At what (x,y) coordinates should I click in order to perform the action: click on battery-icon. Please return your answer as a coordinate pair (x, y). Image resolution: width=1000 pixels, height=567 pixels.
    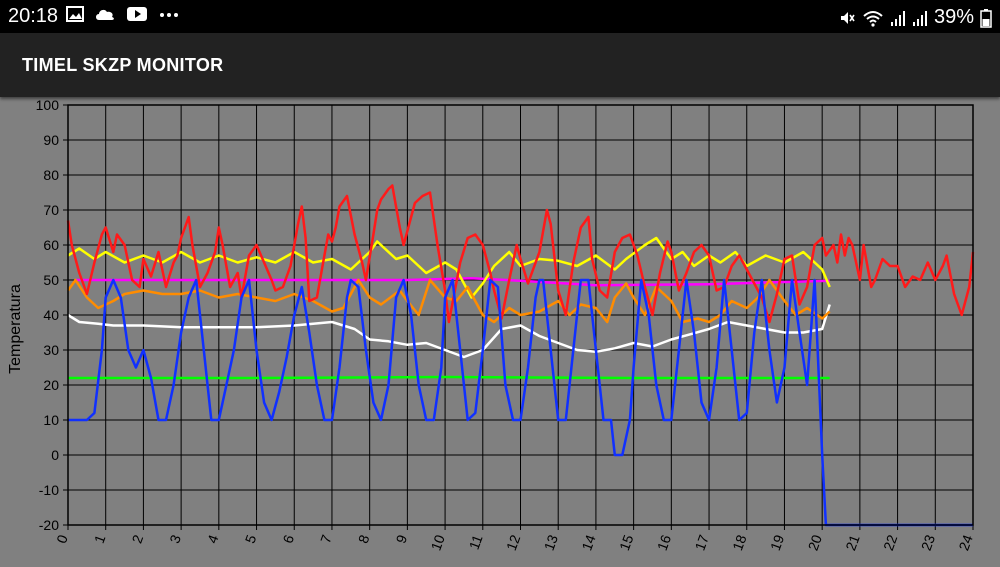
    Looking at the image, I should click on (986, 18).